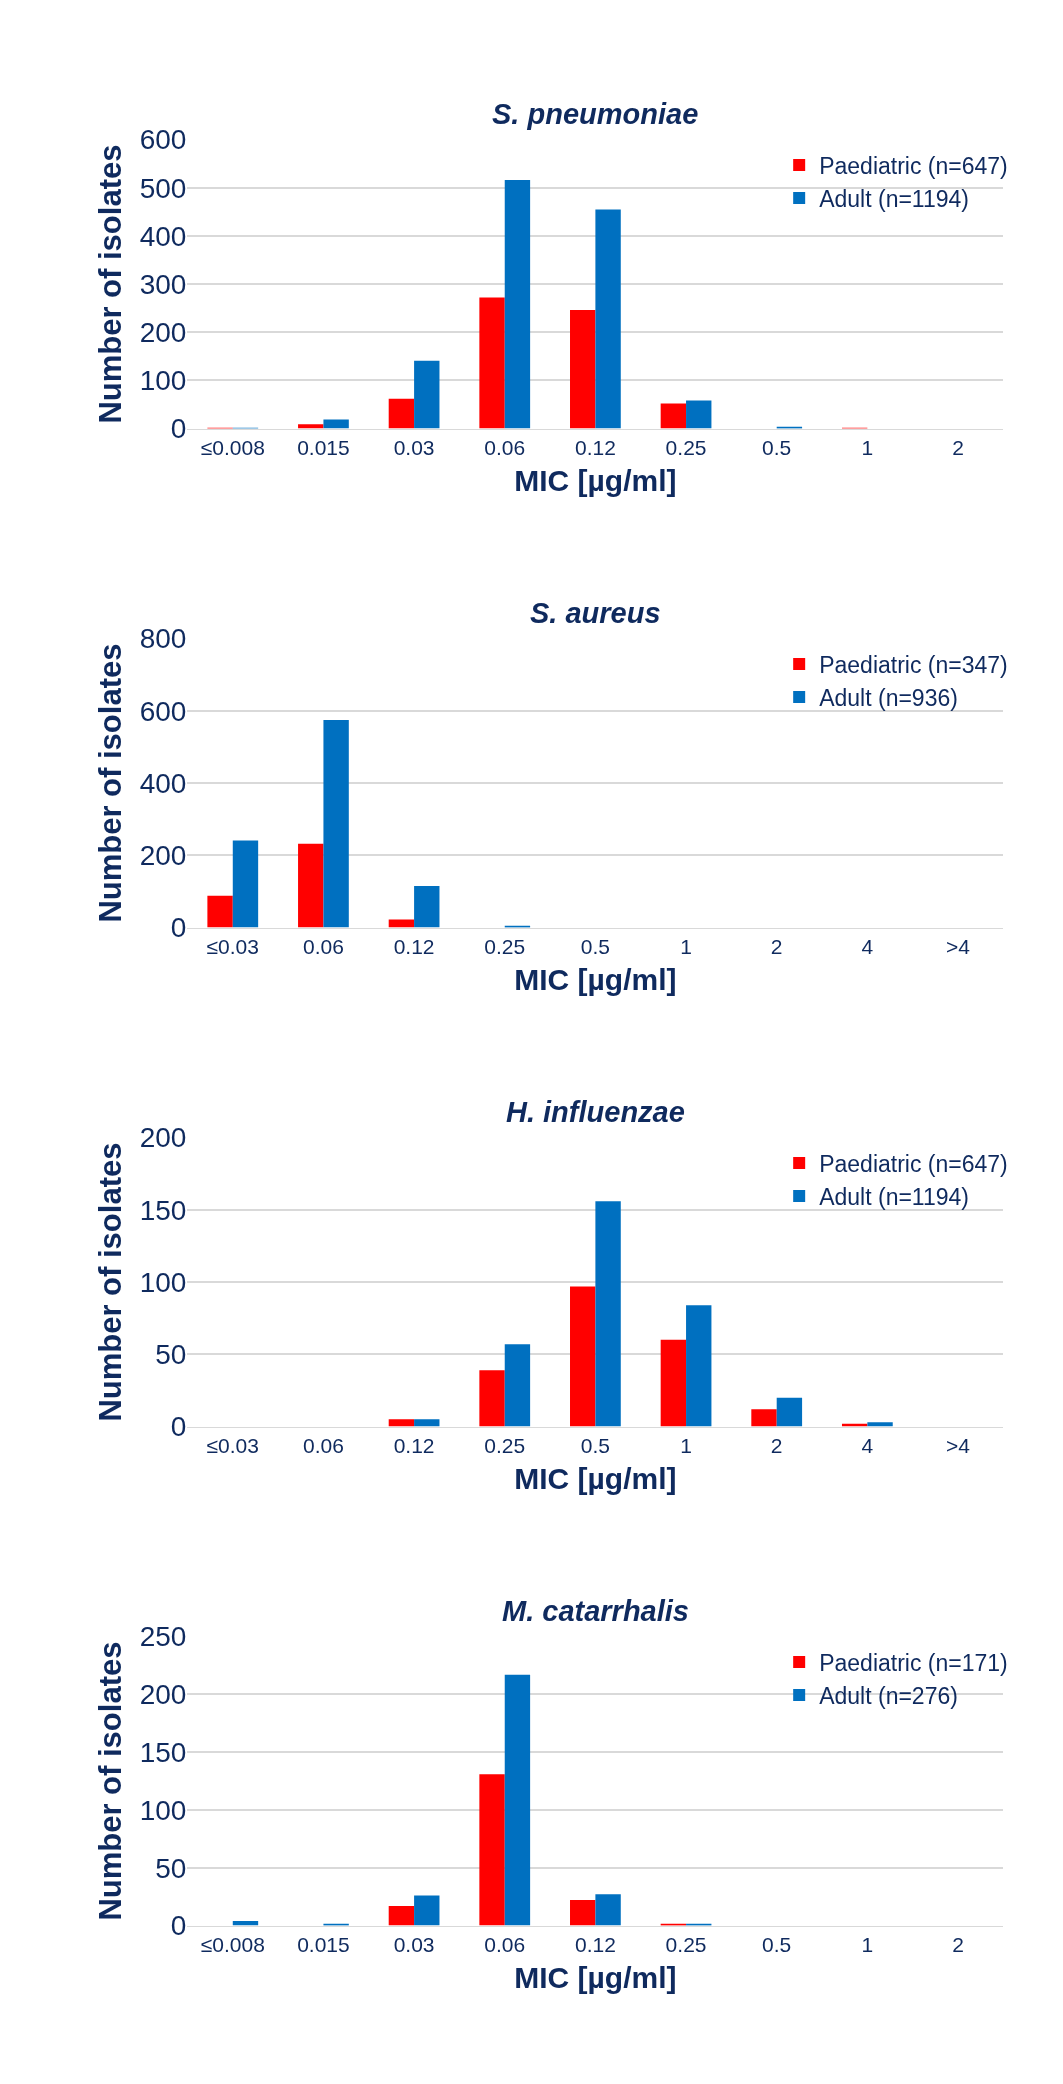 This screenshot has width=1063, height=2084. Describe the element at coordinates (595, 1112) in the screenshot. I see `chart-title: H. influenzae` at that location.